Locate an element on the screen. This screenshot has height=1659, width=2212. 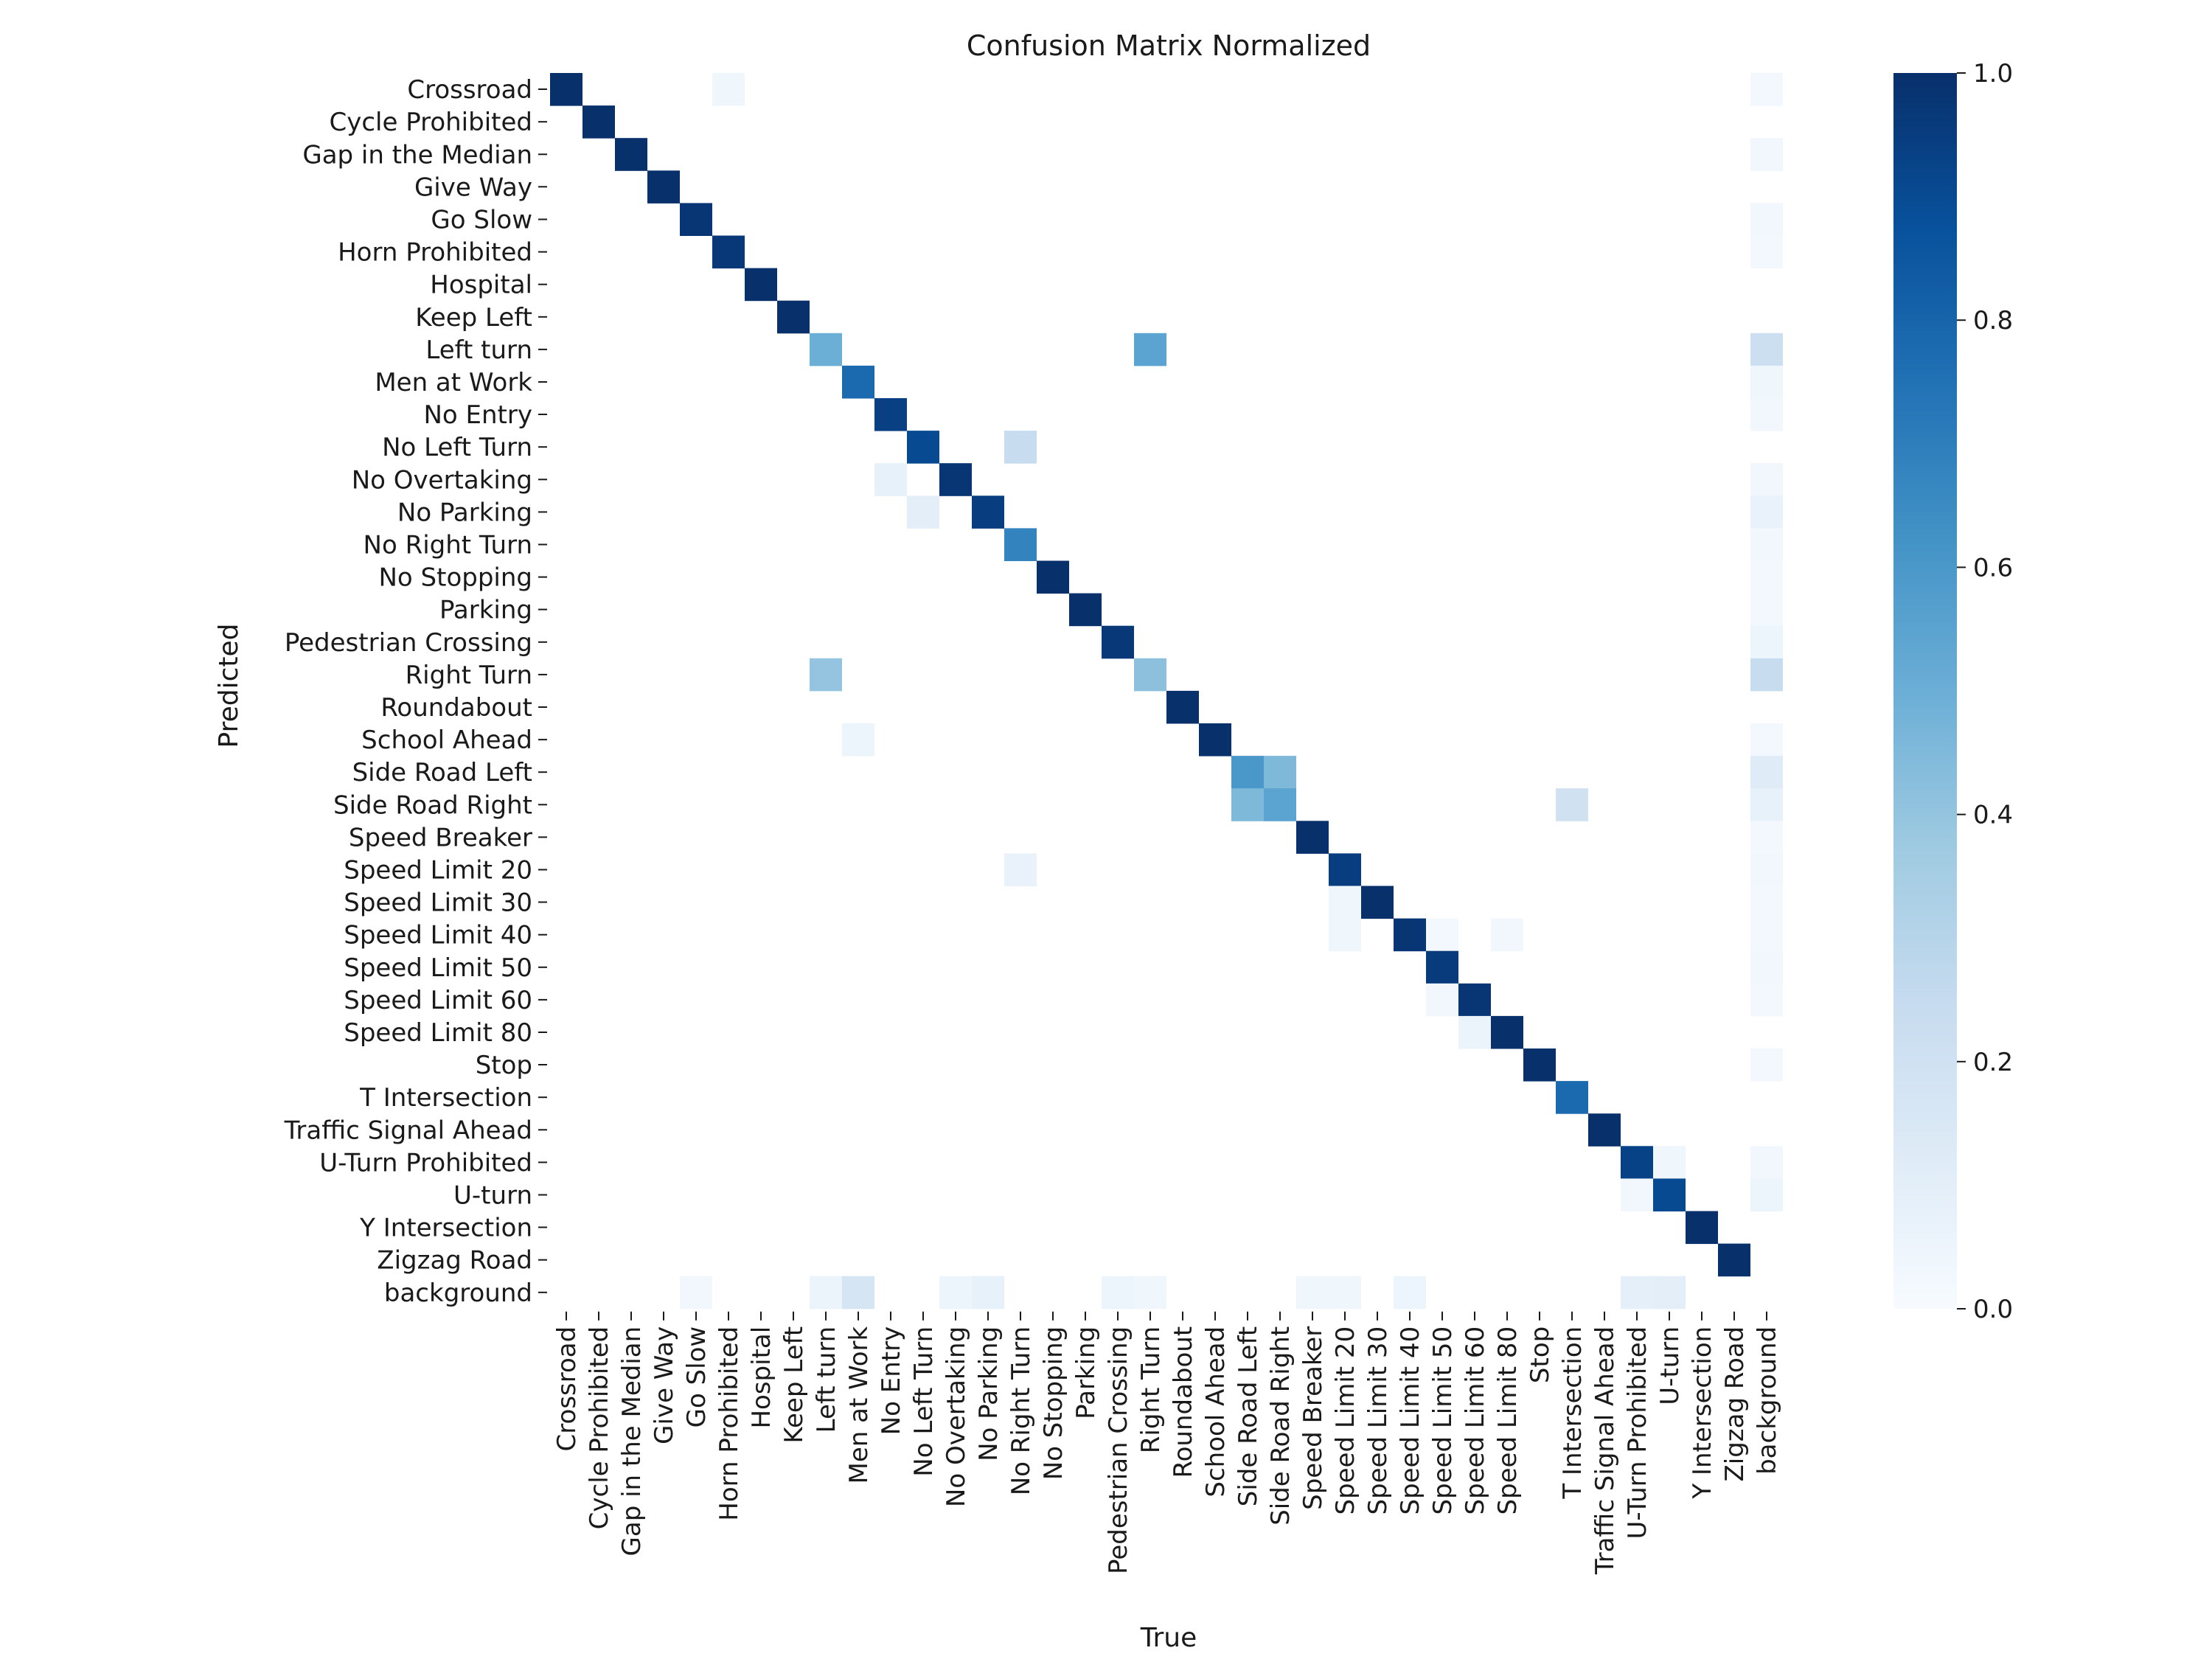
y-tick-label: T Intersection is located at coordinates (445, 1098).